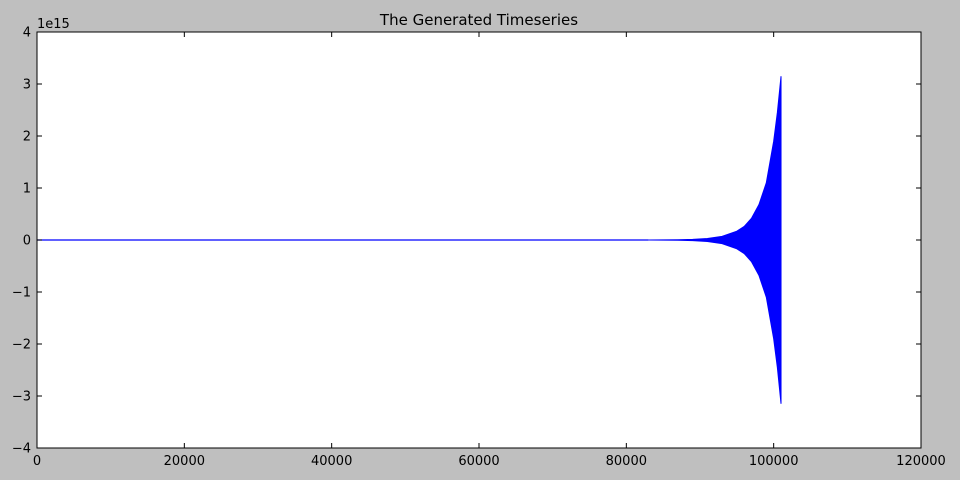  Describe the element at coordinates (27, 85) in the screenshot. I see `y-tick-label: 3` at that location.